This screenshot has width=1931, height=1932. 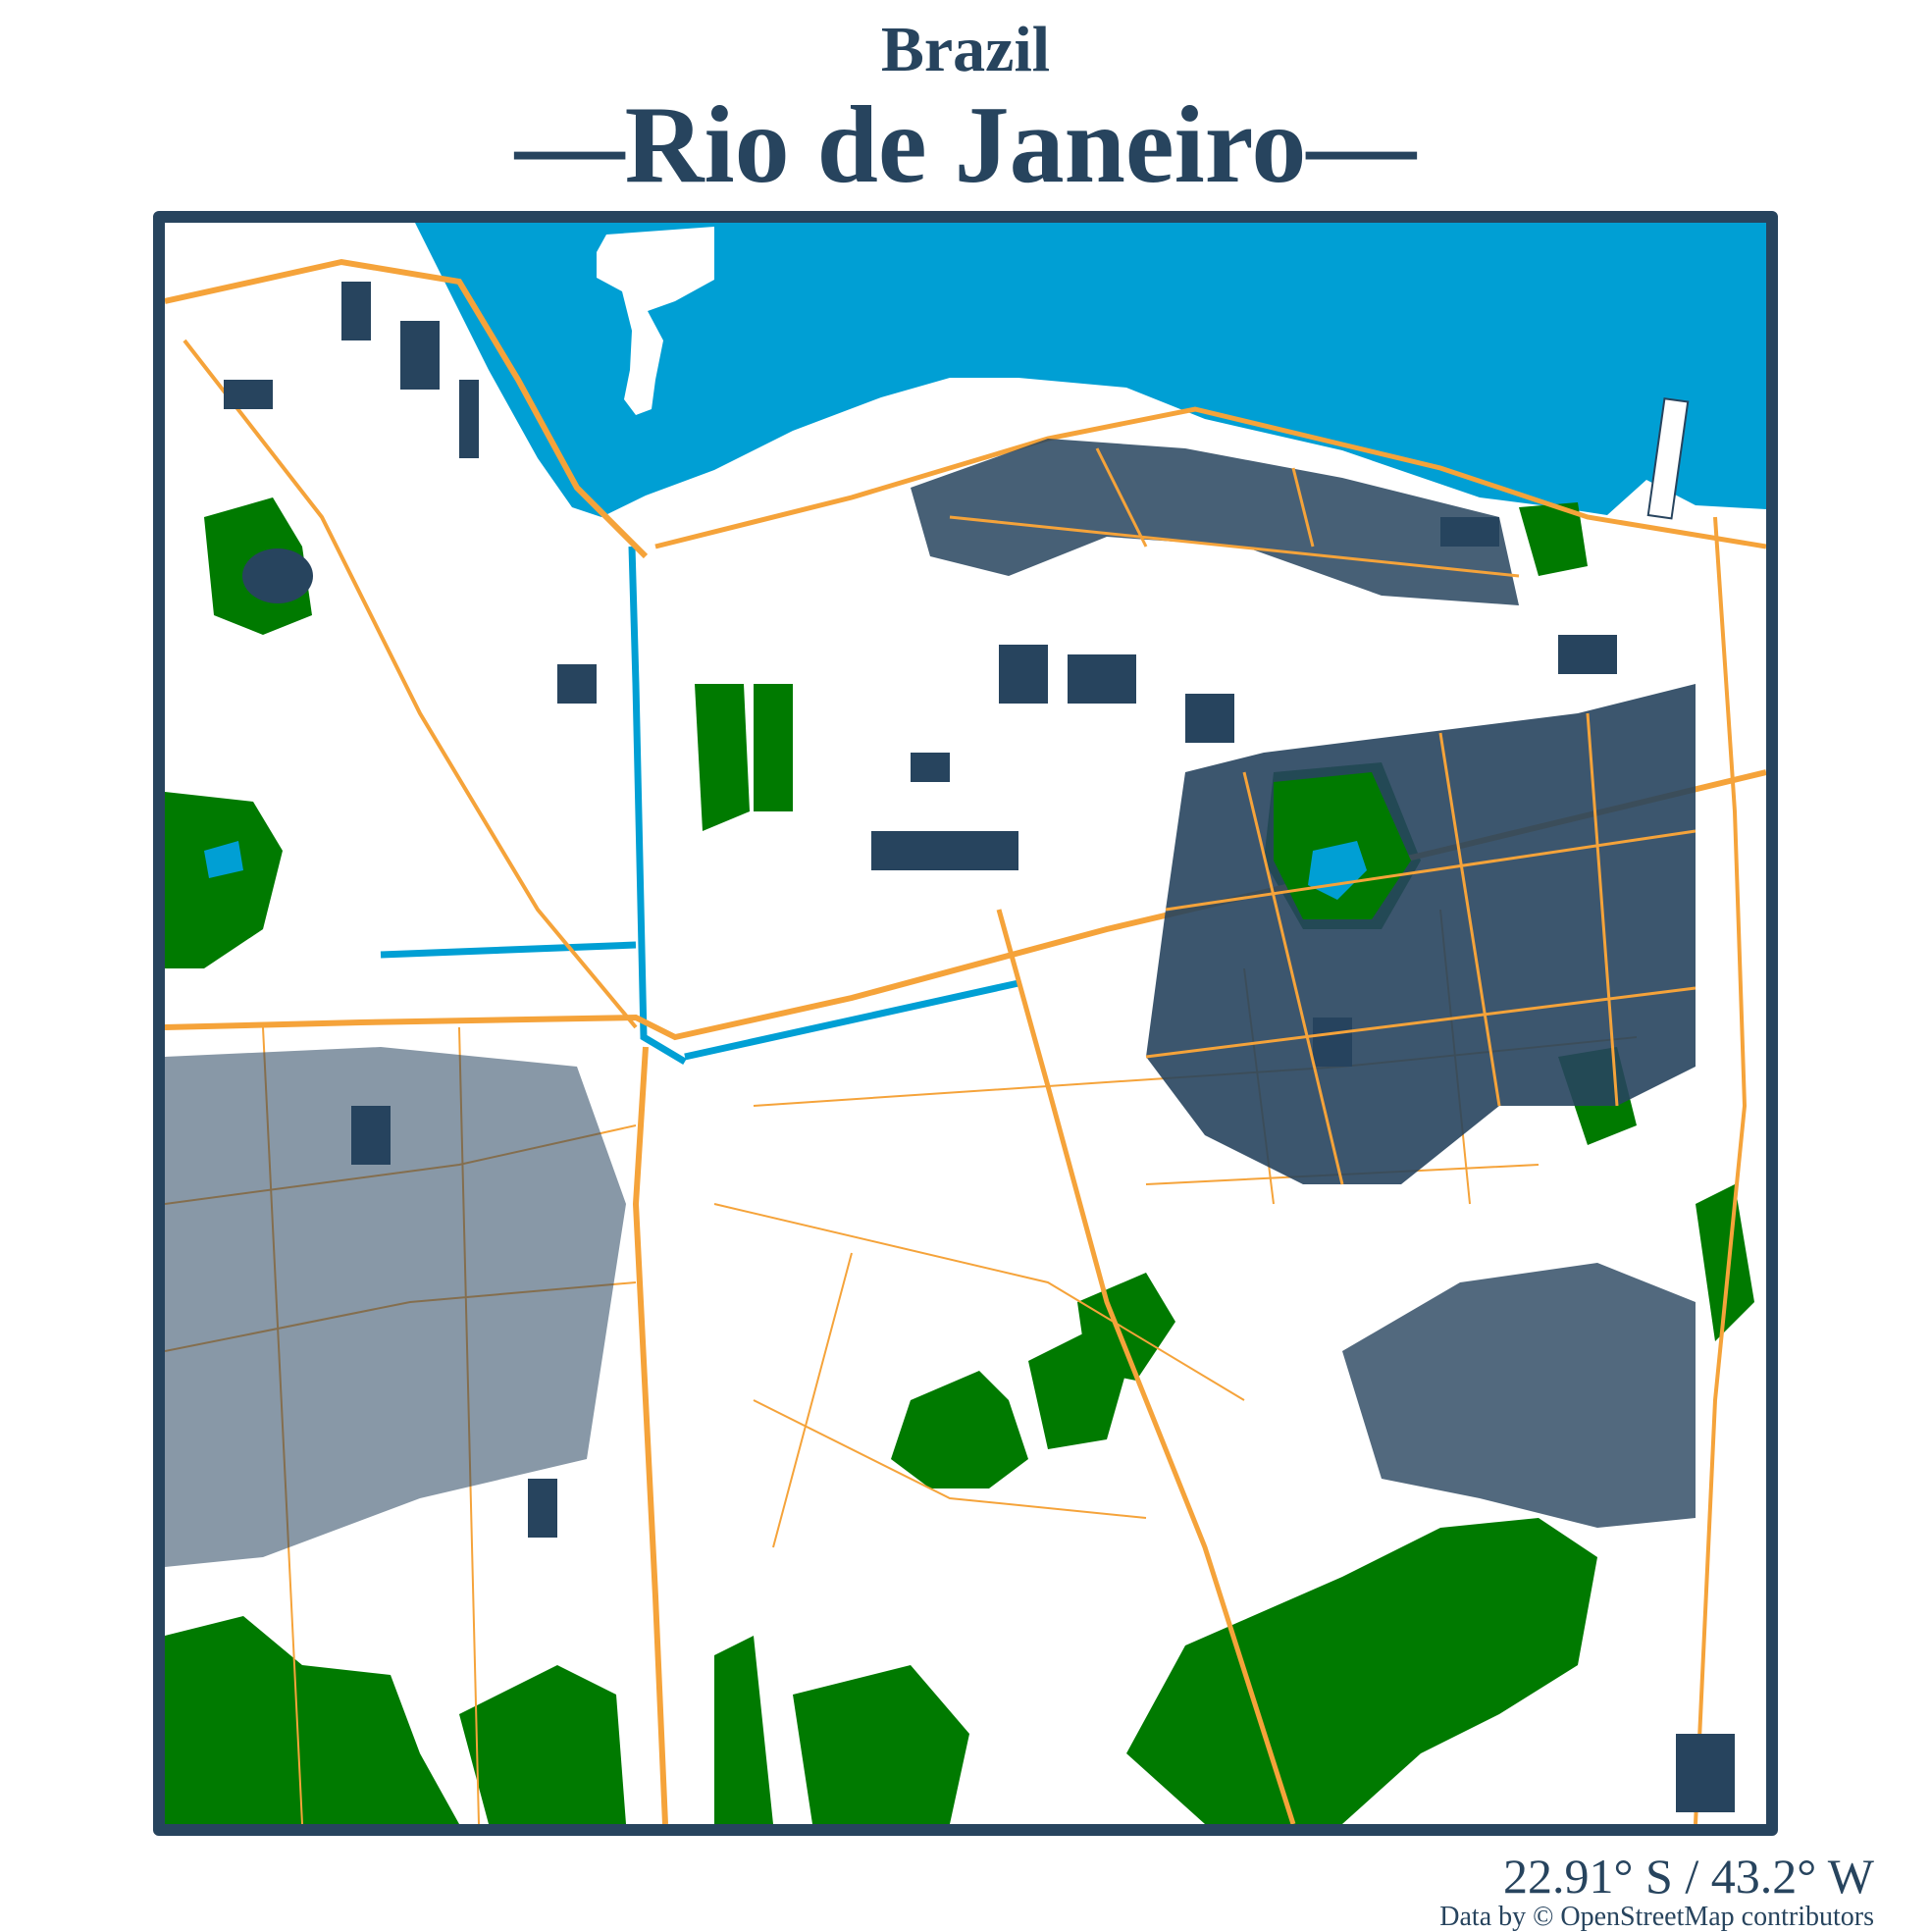 What do you see at coordinates (965, 50) in the screenshot?
I see `country-title: Brazil` at bounding box center [965, 50].